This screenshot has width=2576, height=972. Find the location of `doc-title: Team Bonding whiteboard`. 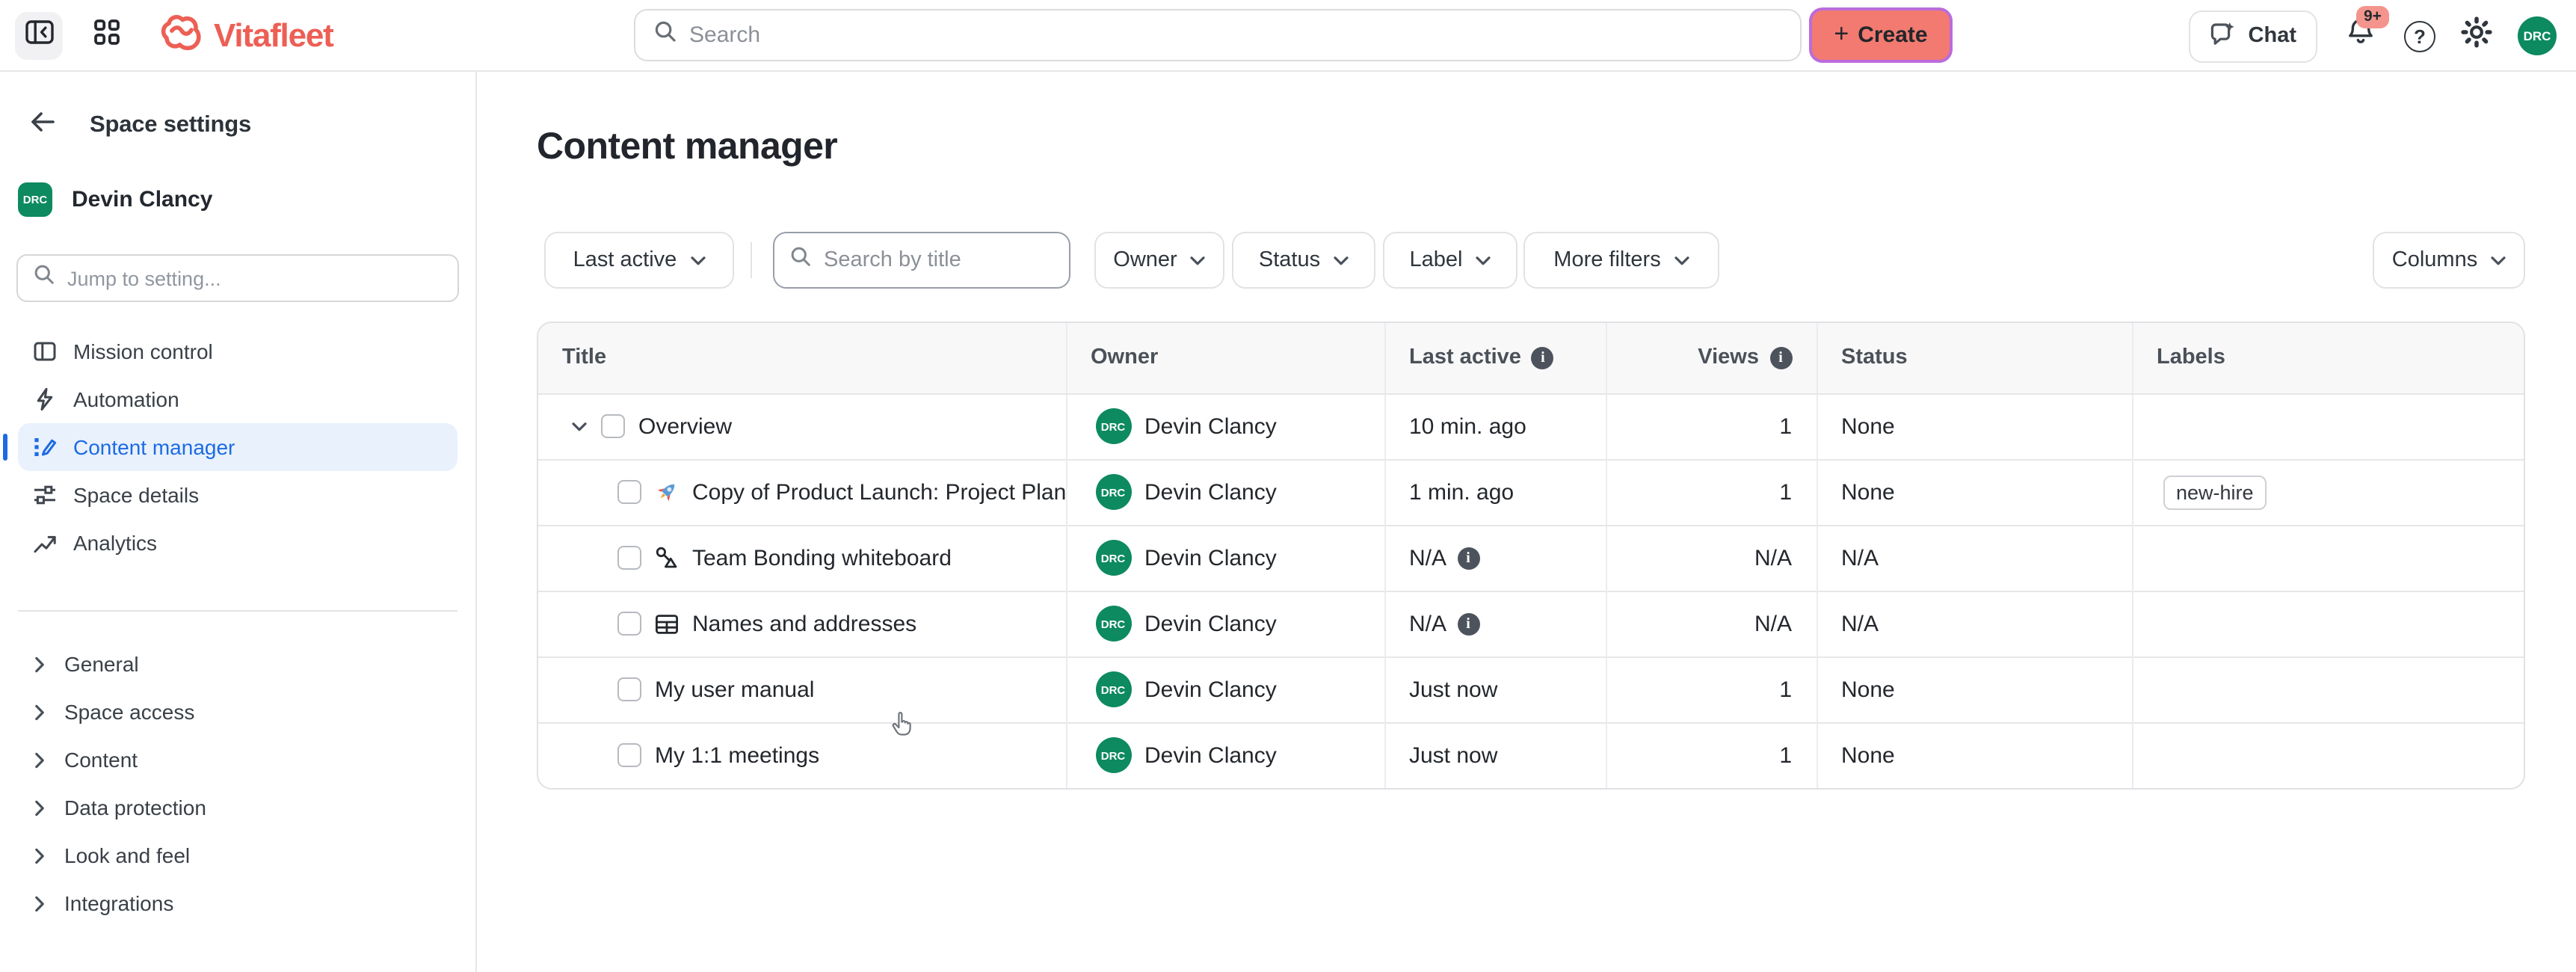

doc-title: Team Bonding whiteboard is located at coordinates (822, 557).